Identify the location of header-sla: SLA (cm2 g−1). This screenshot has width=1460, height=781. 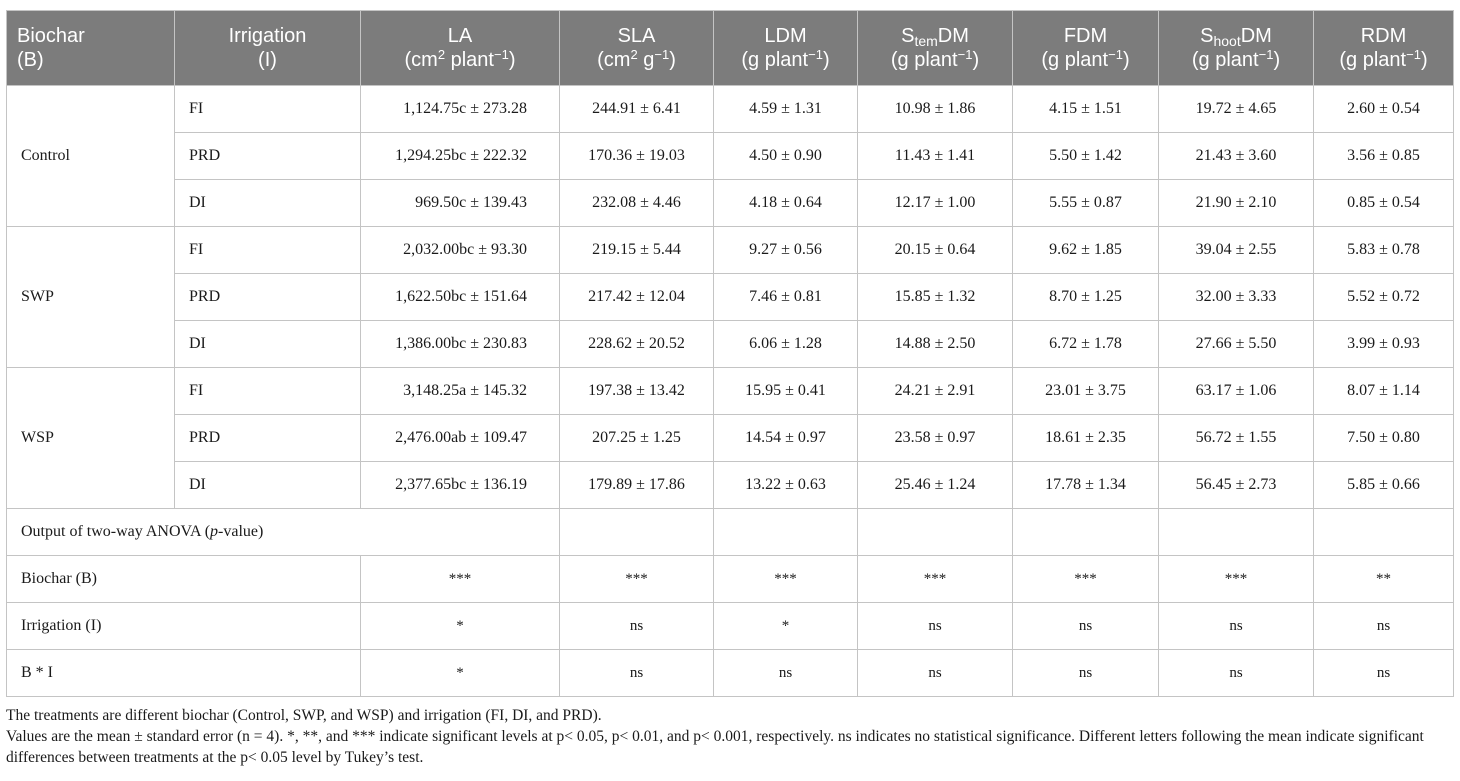
(636, 48).